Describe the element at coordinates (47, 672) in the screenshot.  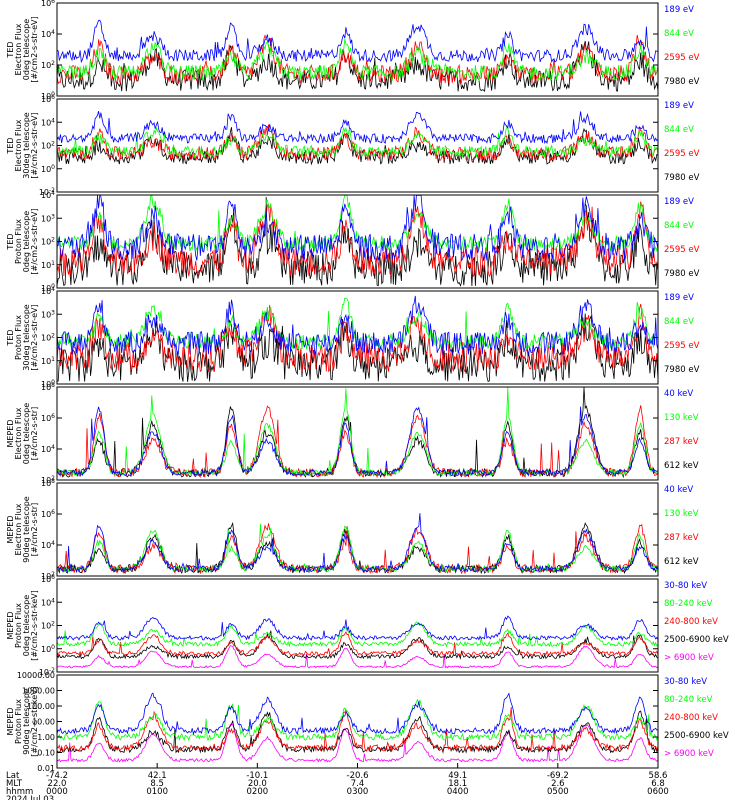
I see `y-tick-label: 10⁻²` at that location.